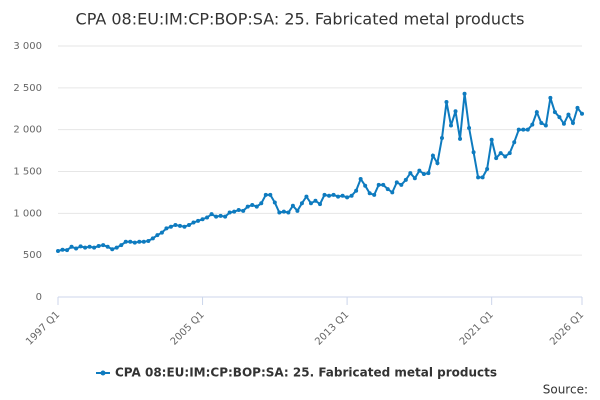  What do you see at coordinates (188, 328) in the screenshot?
I see `x-tick-label: 2005 Q1` at bounding box center [188, 328].